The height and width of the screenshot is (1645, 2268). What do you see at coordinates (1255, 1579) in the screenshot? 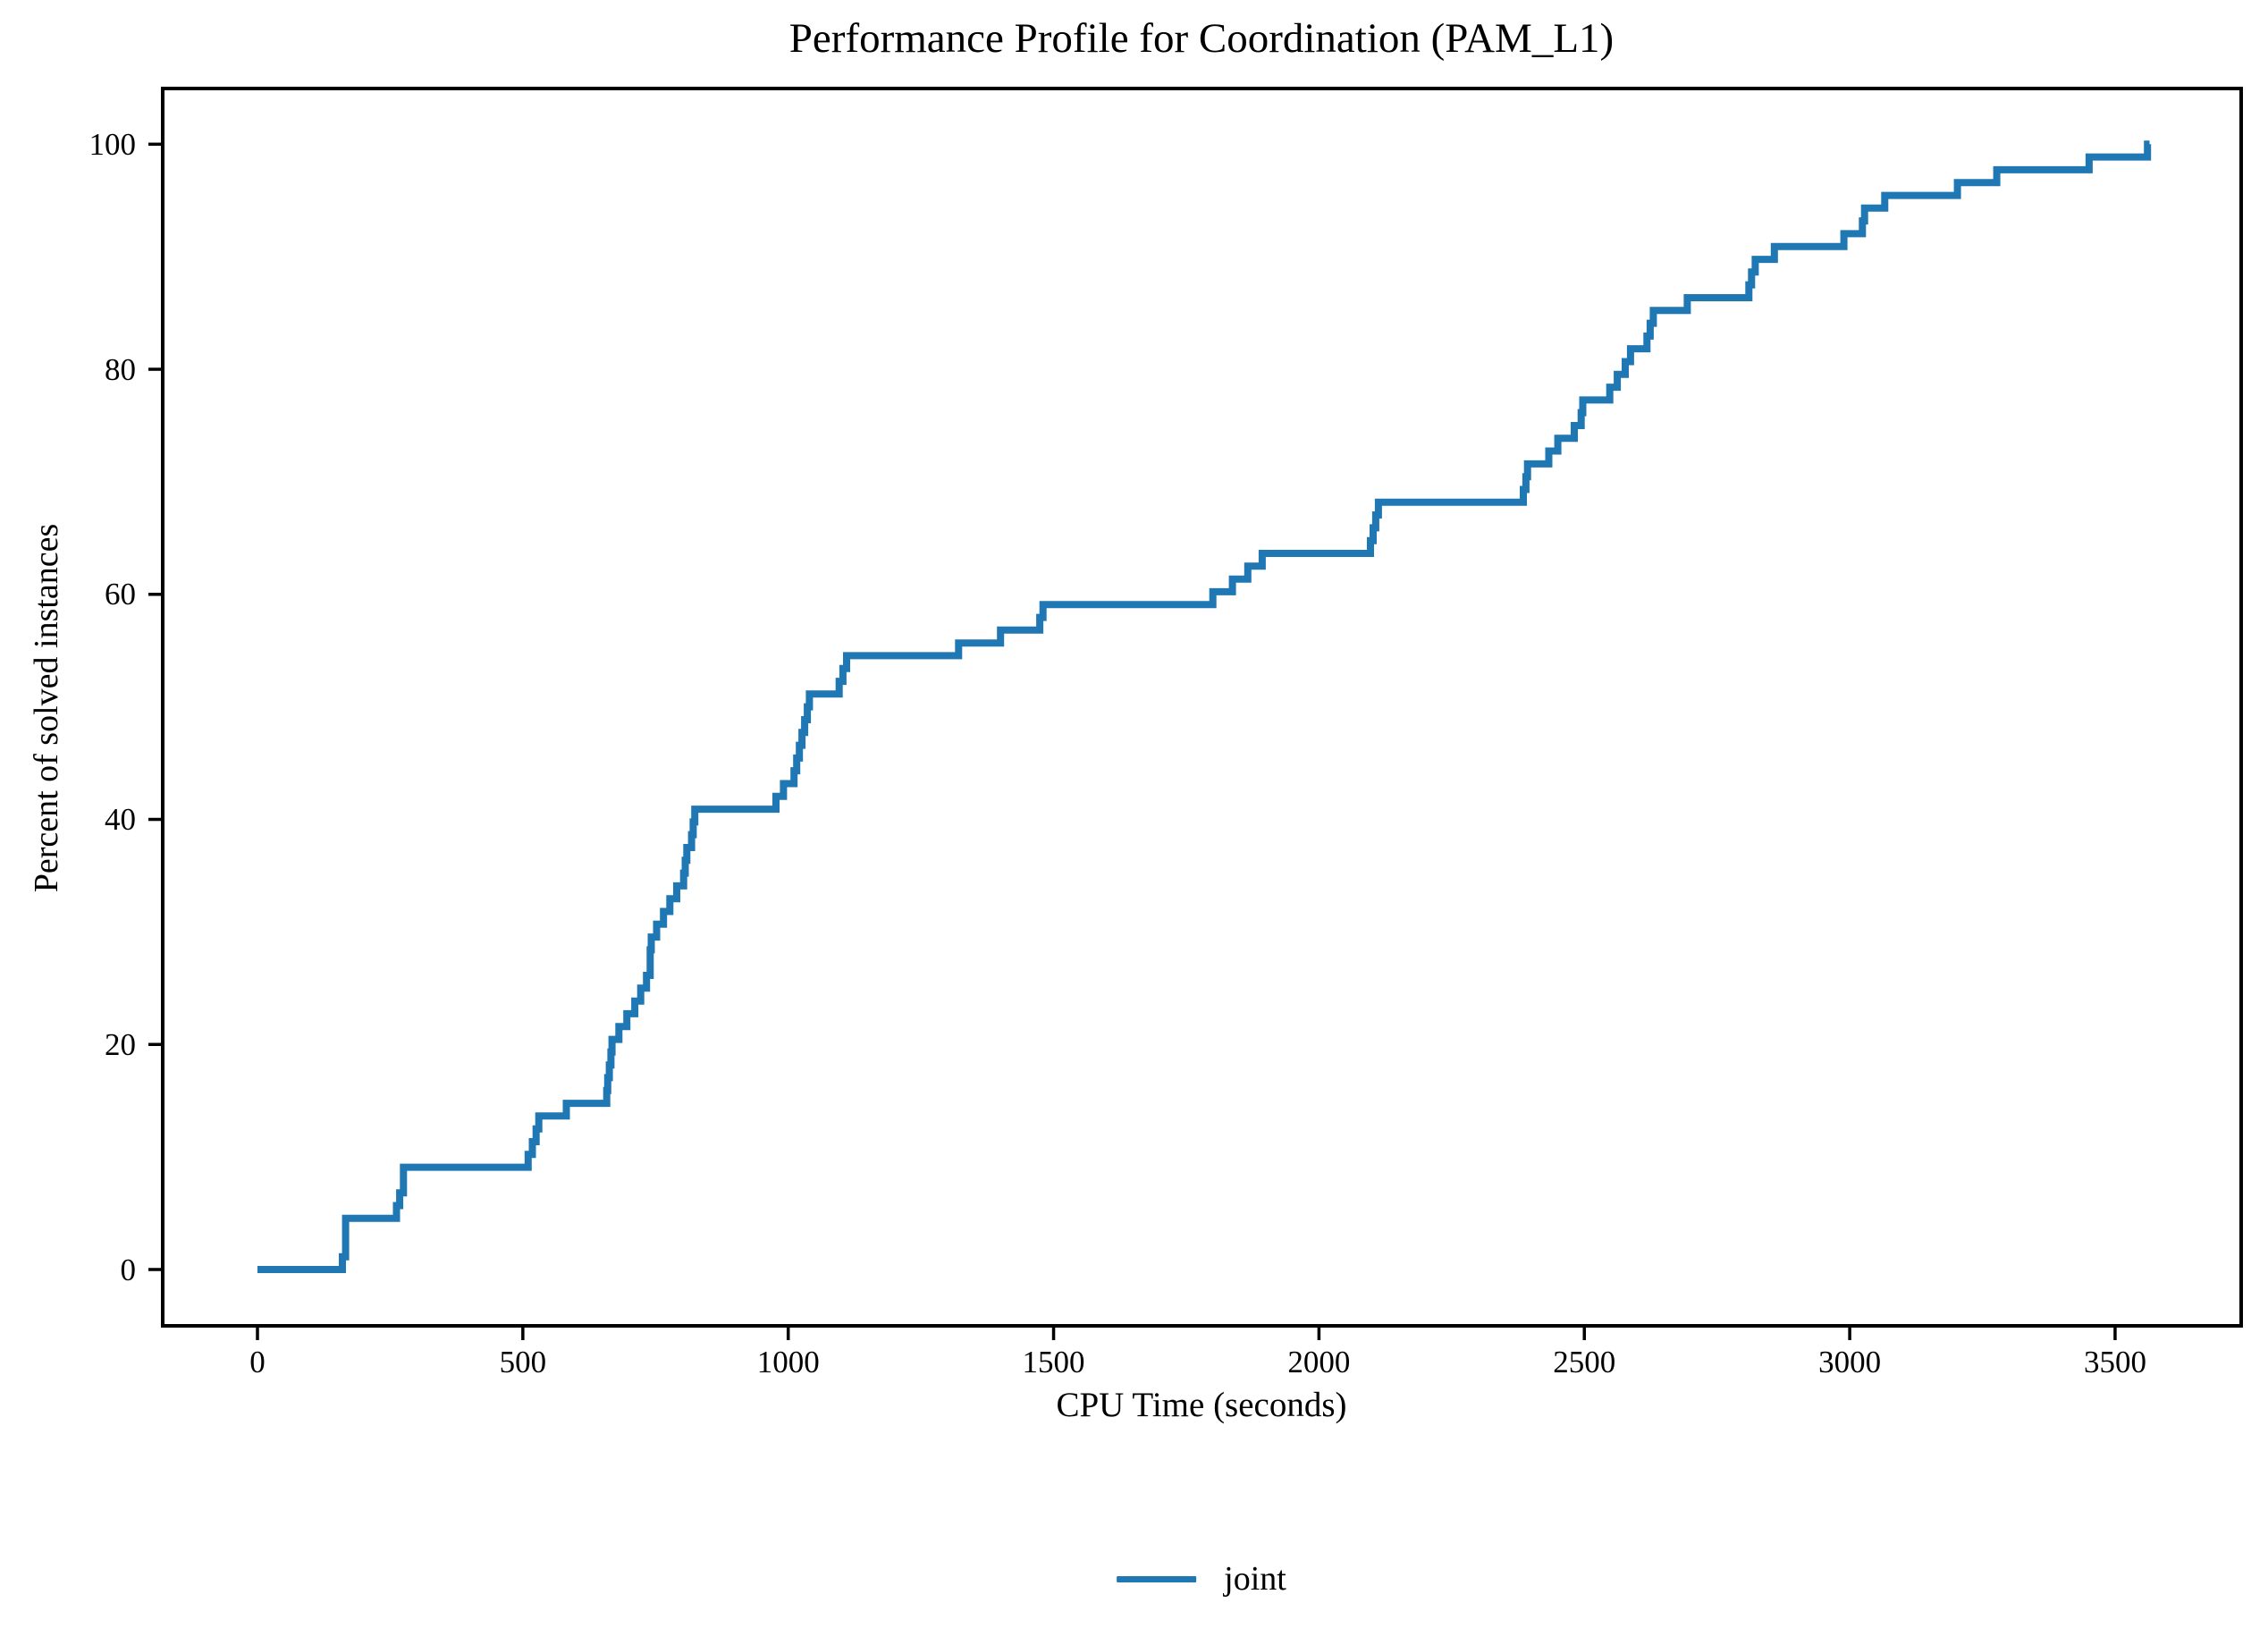
I see `legend-label: joint` at bounding box center [1255, 1579].